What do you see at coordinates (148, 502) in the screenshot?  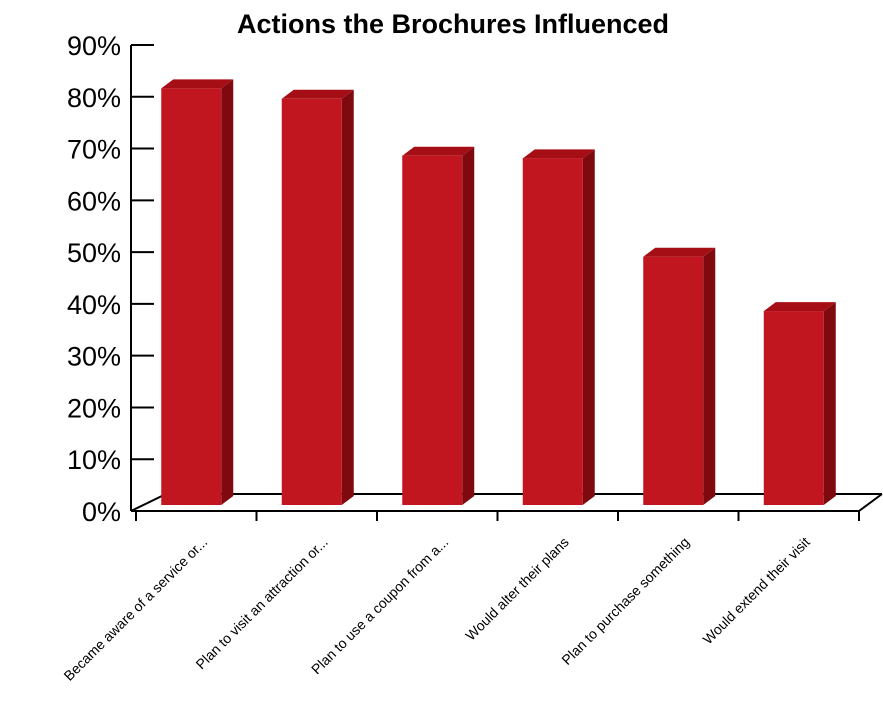 I see `floor-left-edge` at bounding box center [148, 502].